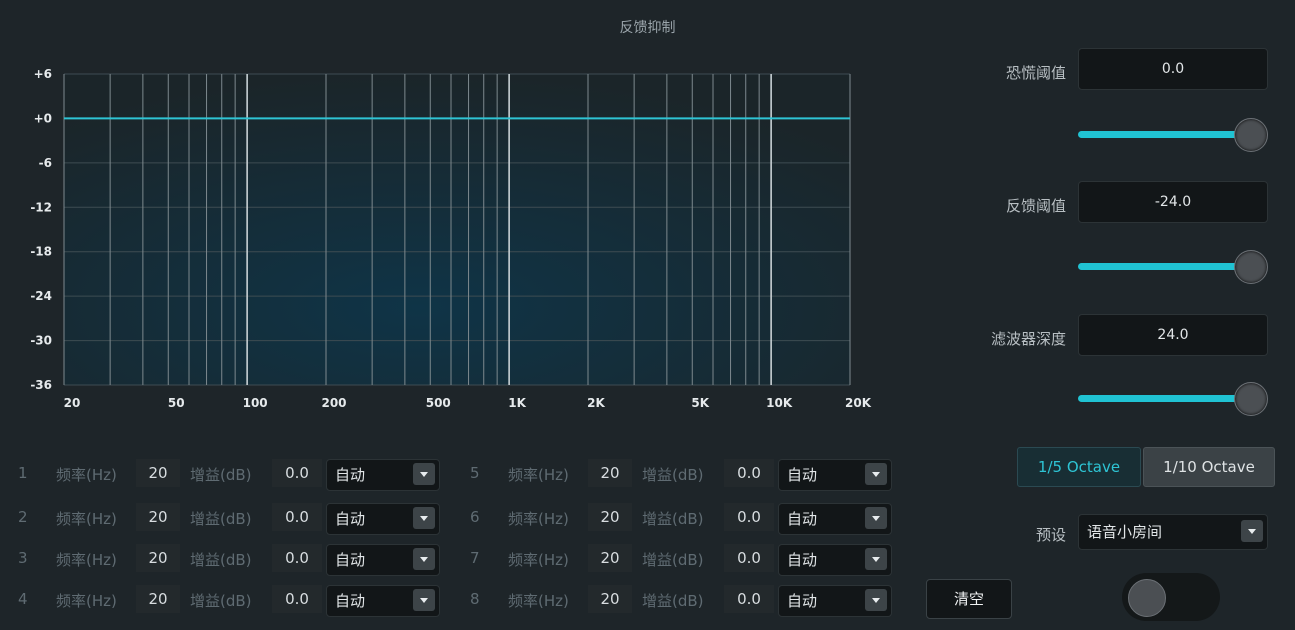 Image resolution: width=1295 pixels, height=630 pixels. Describe the element at coordinates (1035, 73) in the screenshot. I see `panic-threshold-label: 恐慌阈值` at that location.